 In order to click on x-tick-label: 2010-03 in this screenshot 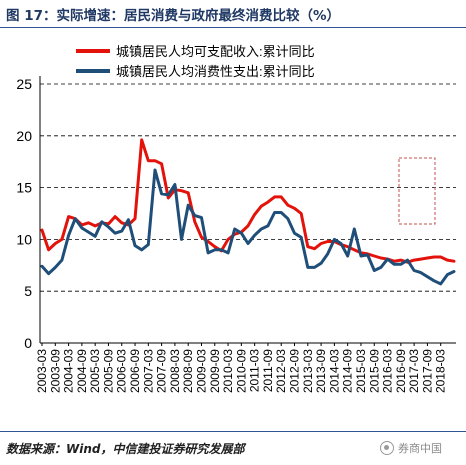, I will do `click(228, 371)`.